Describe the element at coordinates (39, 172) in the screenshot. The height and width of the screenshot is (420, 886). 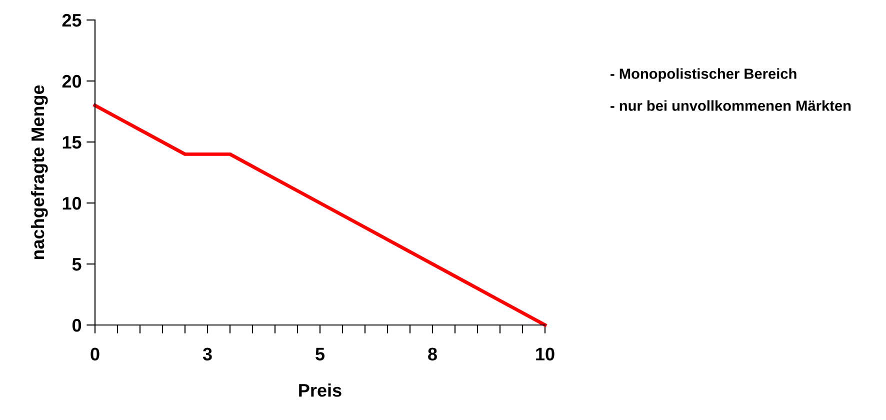
I see `y-axis-title: nachgefragte Menge` at that location.